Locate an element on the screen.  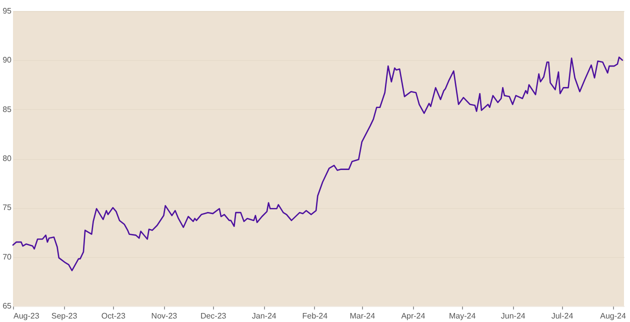
x-tick-label: May-24 is located at coordinates (462, 316).